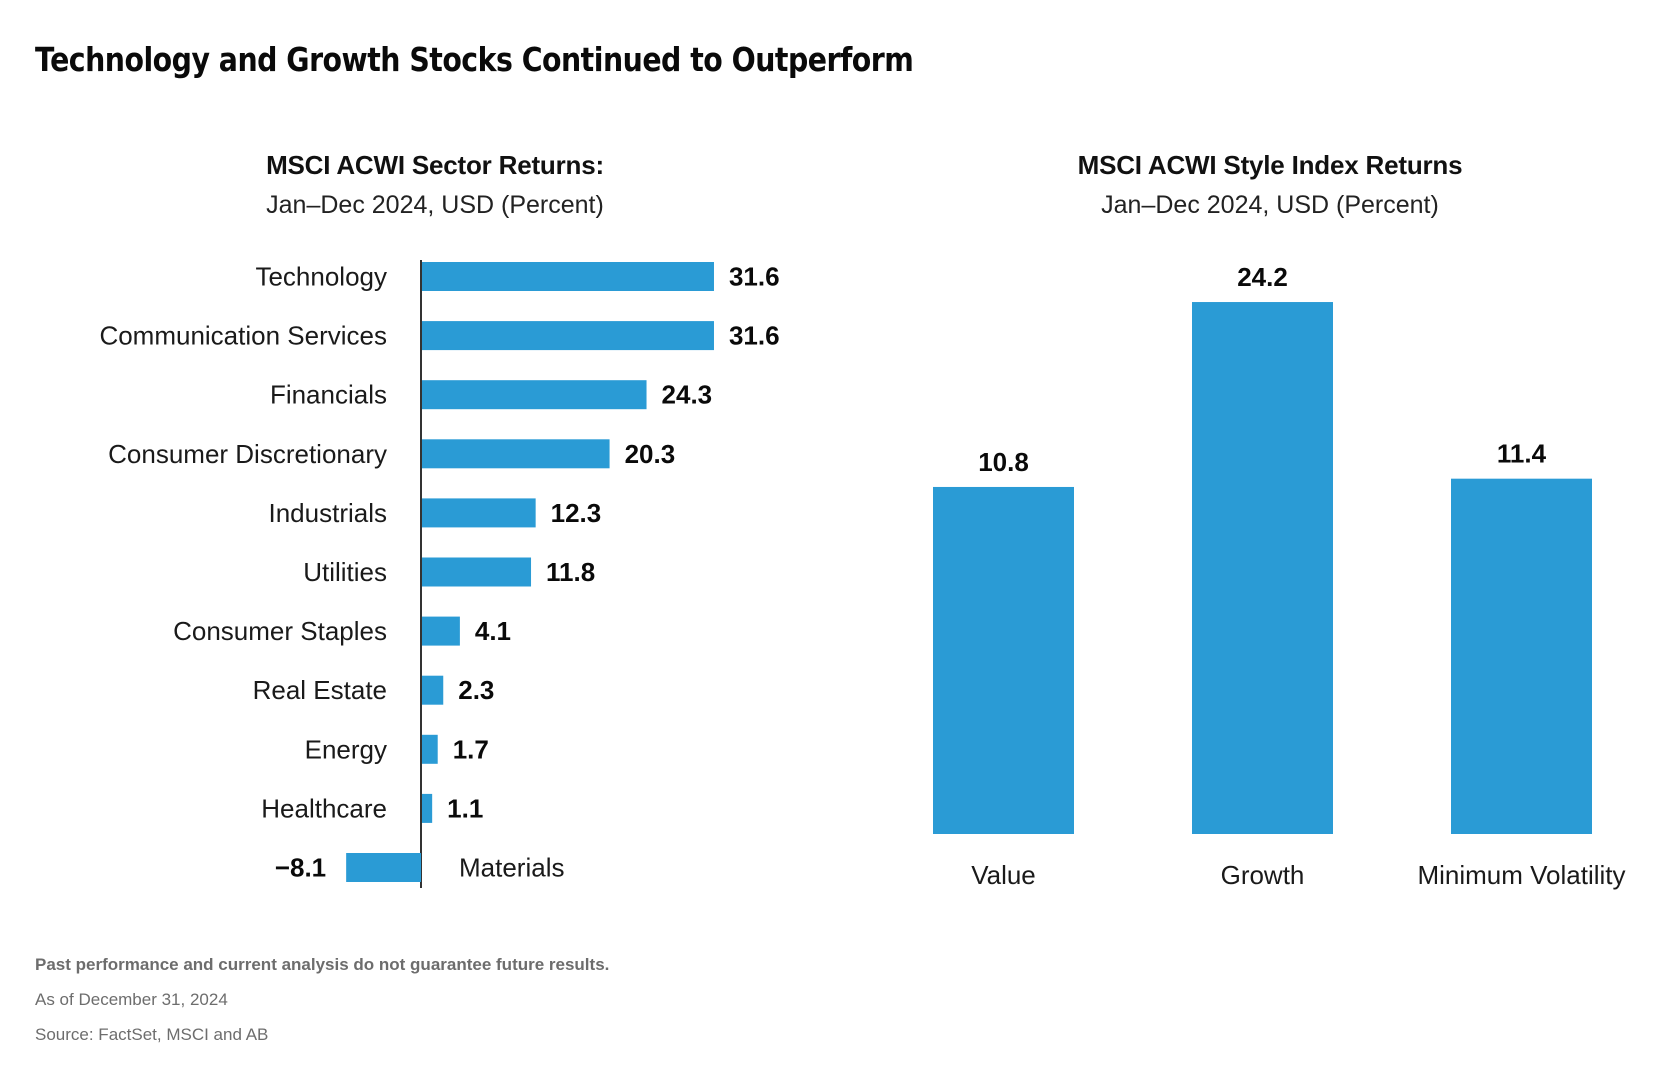  Describe the element at coordinates (435, 205) in the screenshot. I see `sector-chart-subtitle: Jan–Dec 2024, USD (Percent)` at that location.